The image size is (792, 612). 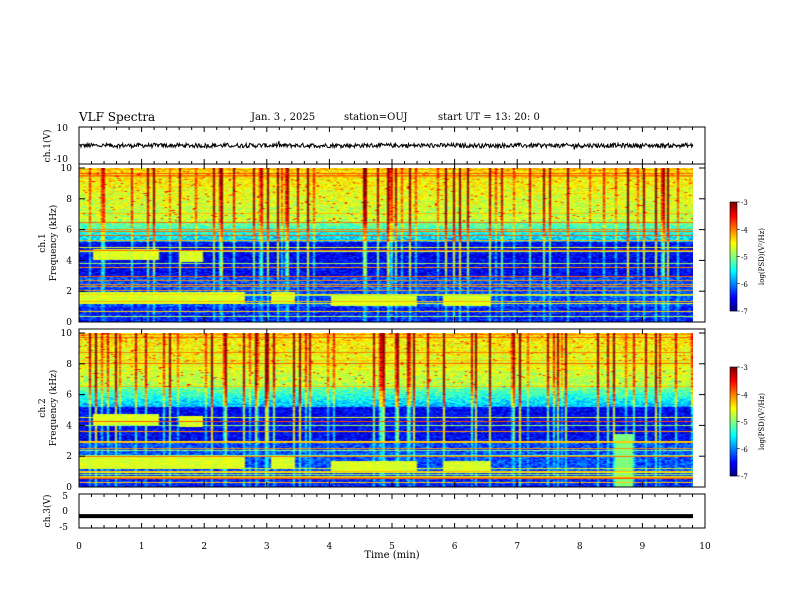 I want to click on ch3-ytick-mid: 0, so click(x=65, y=512).